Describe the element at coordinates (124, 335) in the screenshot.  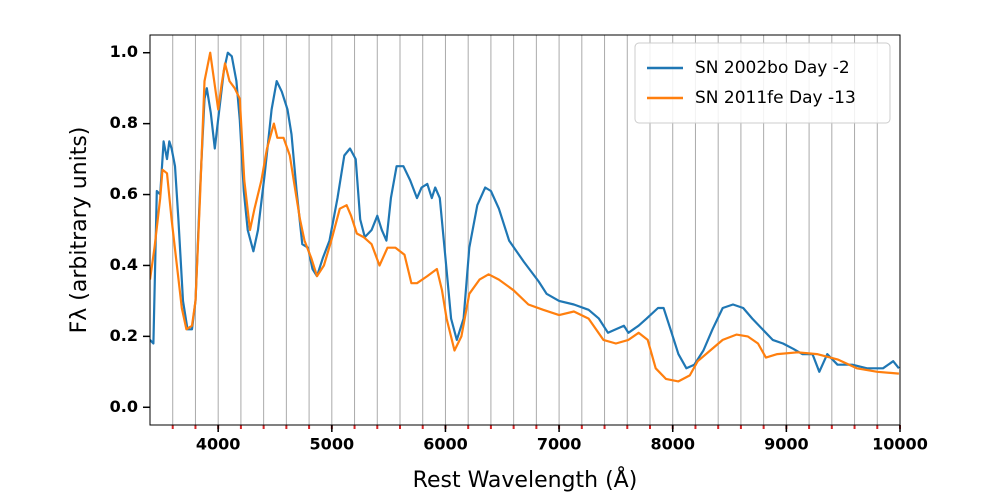
I see `y-tick-label: 0.2` at that location.